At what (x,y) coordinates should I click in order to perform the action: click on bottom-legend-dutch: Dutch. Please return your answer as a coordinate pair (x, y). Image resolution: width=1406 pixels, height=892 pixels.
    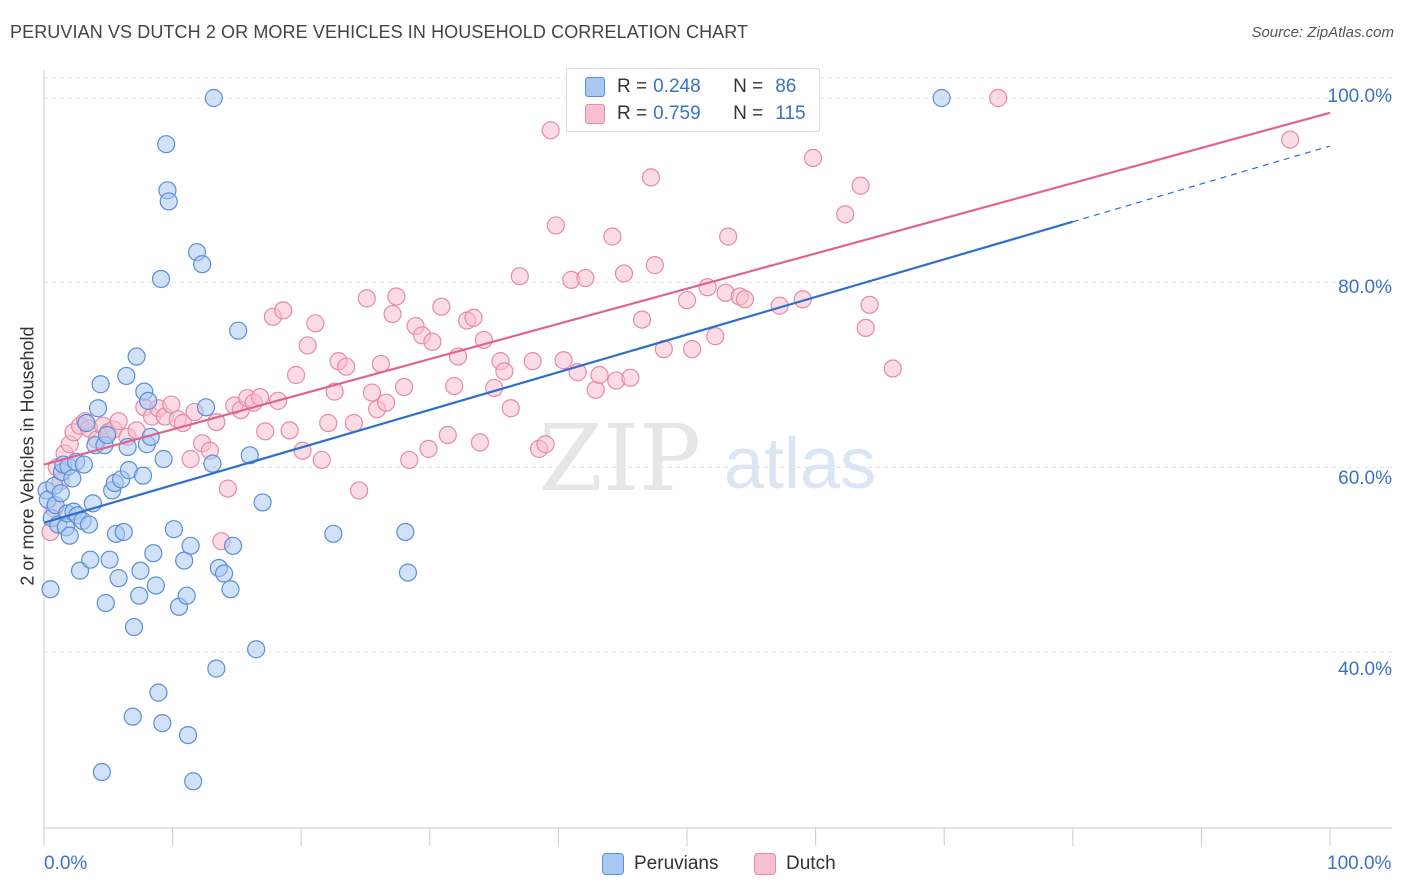
    Looking at the image, I should click on (795, 864).